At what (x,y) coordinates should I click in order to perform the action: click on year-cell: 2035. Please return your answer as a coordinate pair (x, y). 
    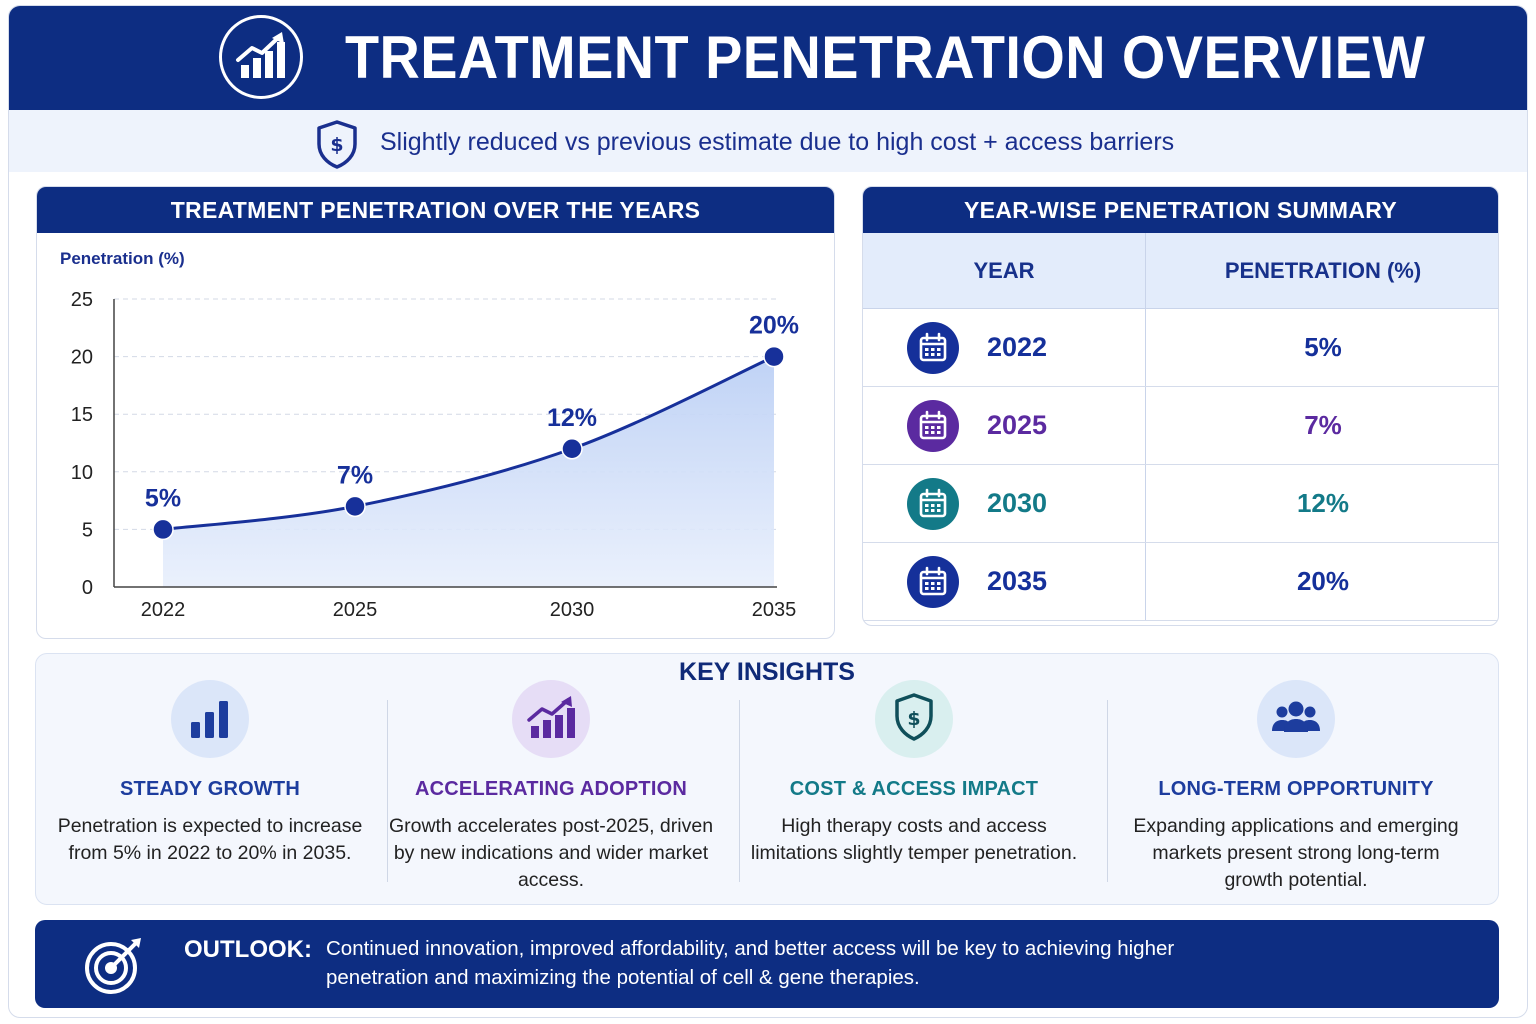
    Looking at the image, I should click on (1004, 581).